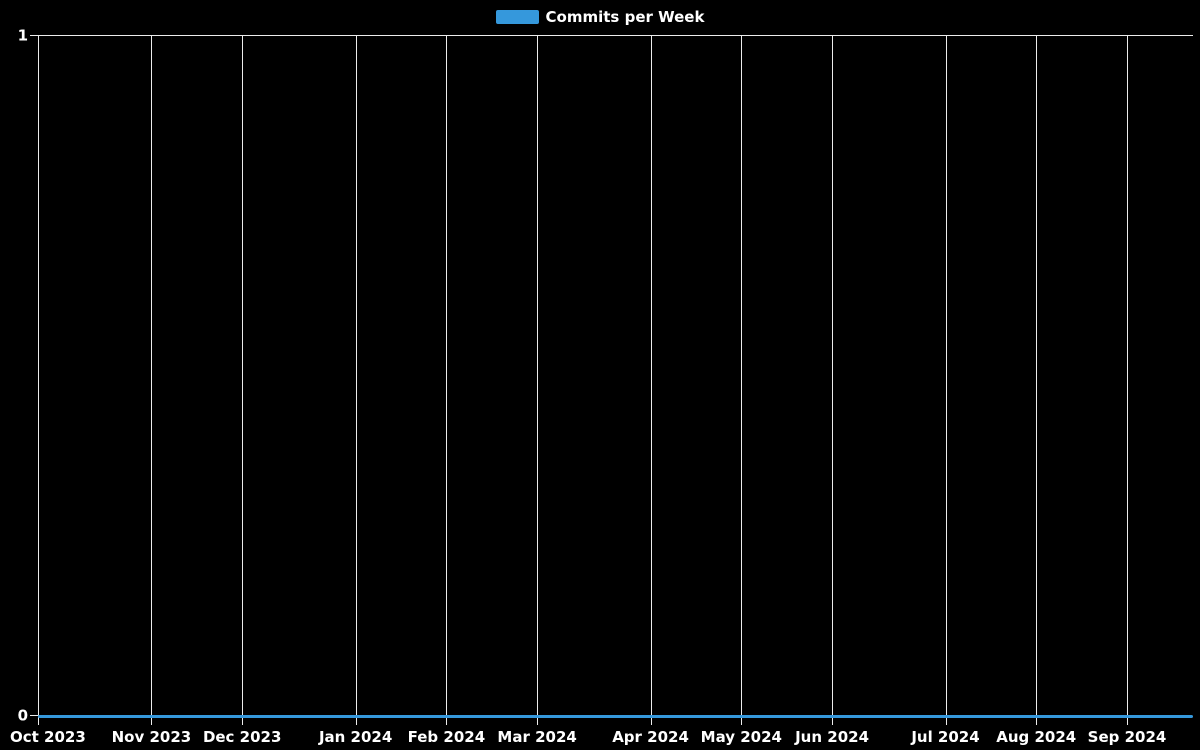 This screenshot has width=1200, height=750. What do you see at coordinates (741, 737) in the screenshot?
I see `xtick-label: May 2024` at bounding box center [741, 737].